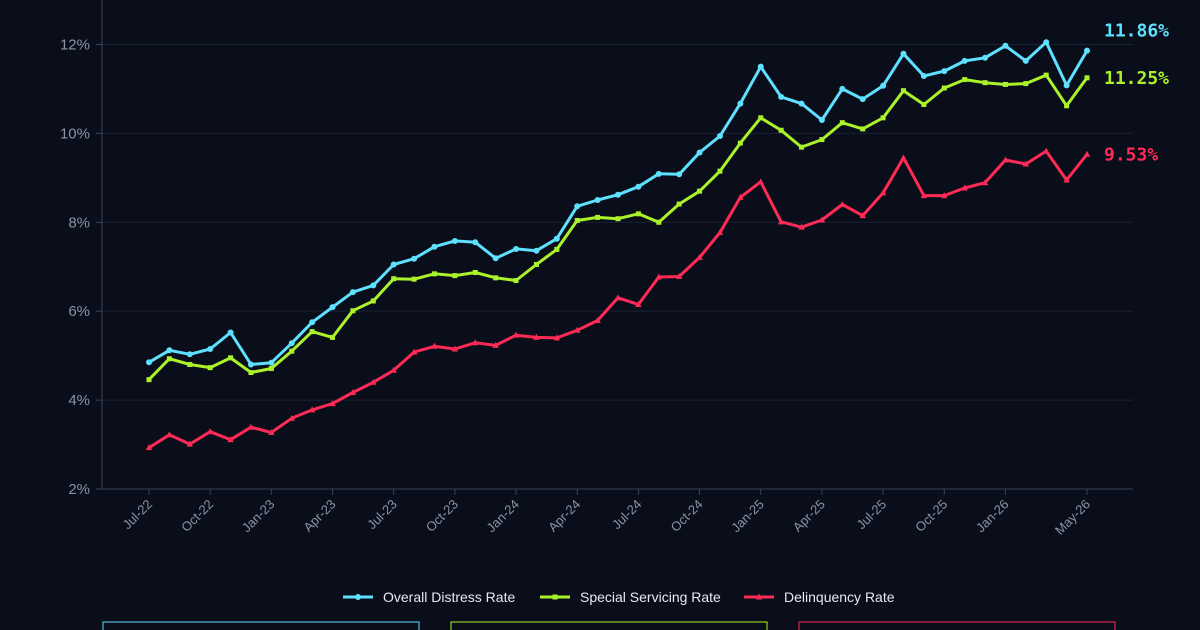 This screenshot has width=1200, height=630. Describe the element at coordinates (382, 515) in the screenshot. I see `x-tick-label: Jul-23` at that location.